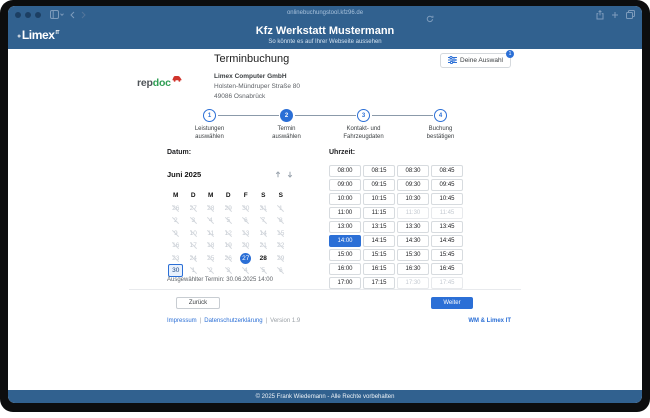 Image resolution: width=650 pixels, height=418 pixels. What do you see at coordinates (57, 14) in the screenshot?
I see `sidebar-icon` at bounding box center [57, 14].